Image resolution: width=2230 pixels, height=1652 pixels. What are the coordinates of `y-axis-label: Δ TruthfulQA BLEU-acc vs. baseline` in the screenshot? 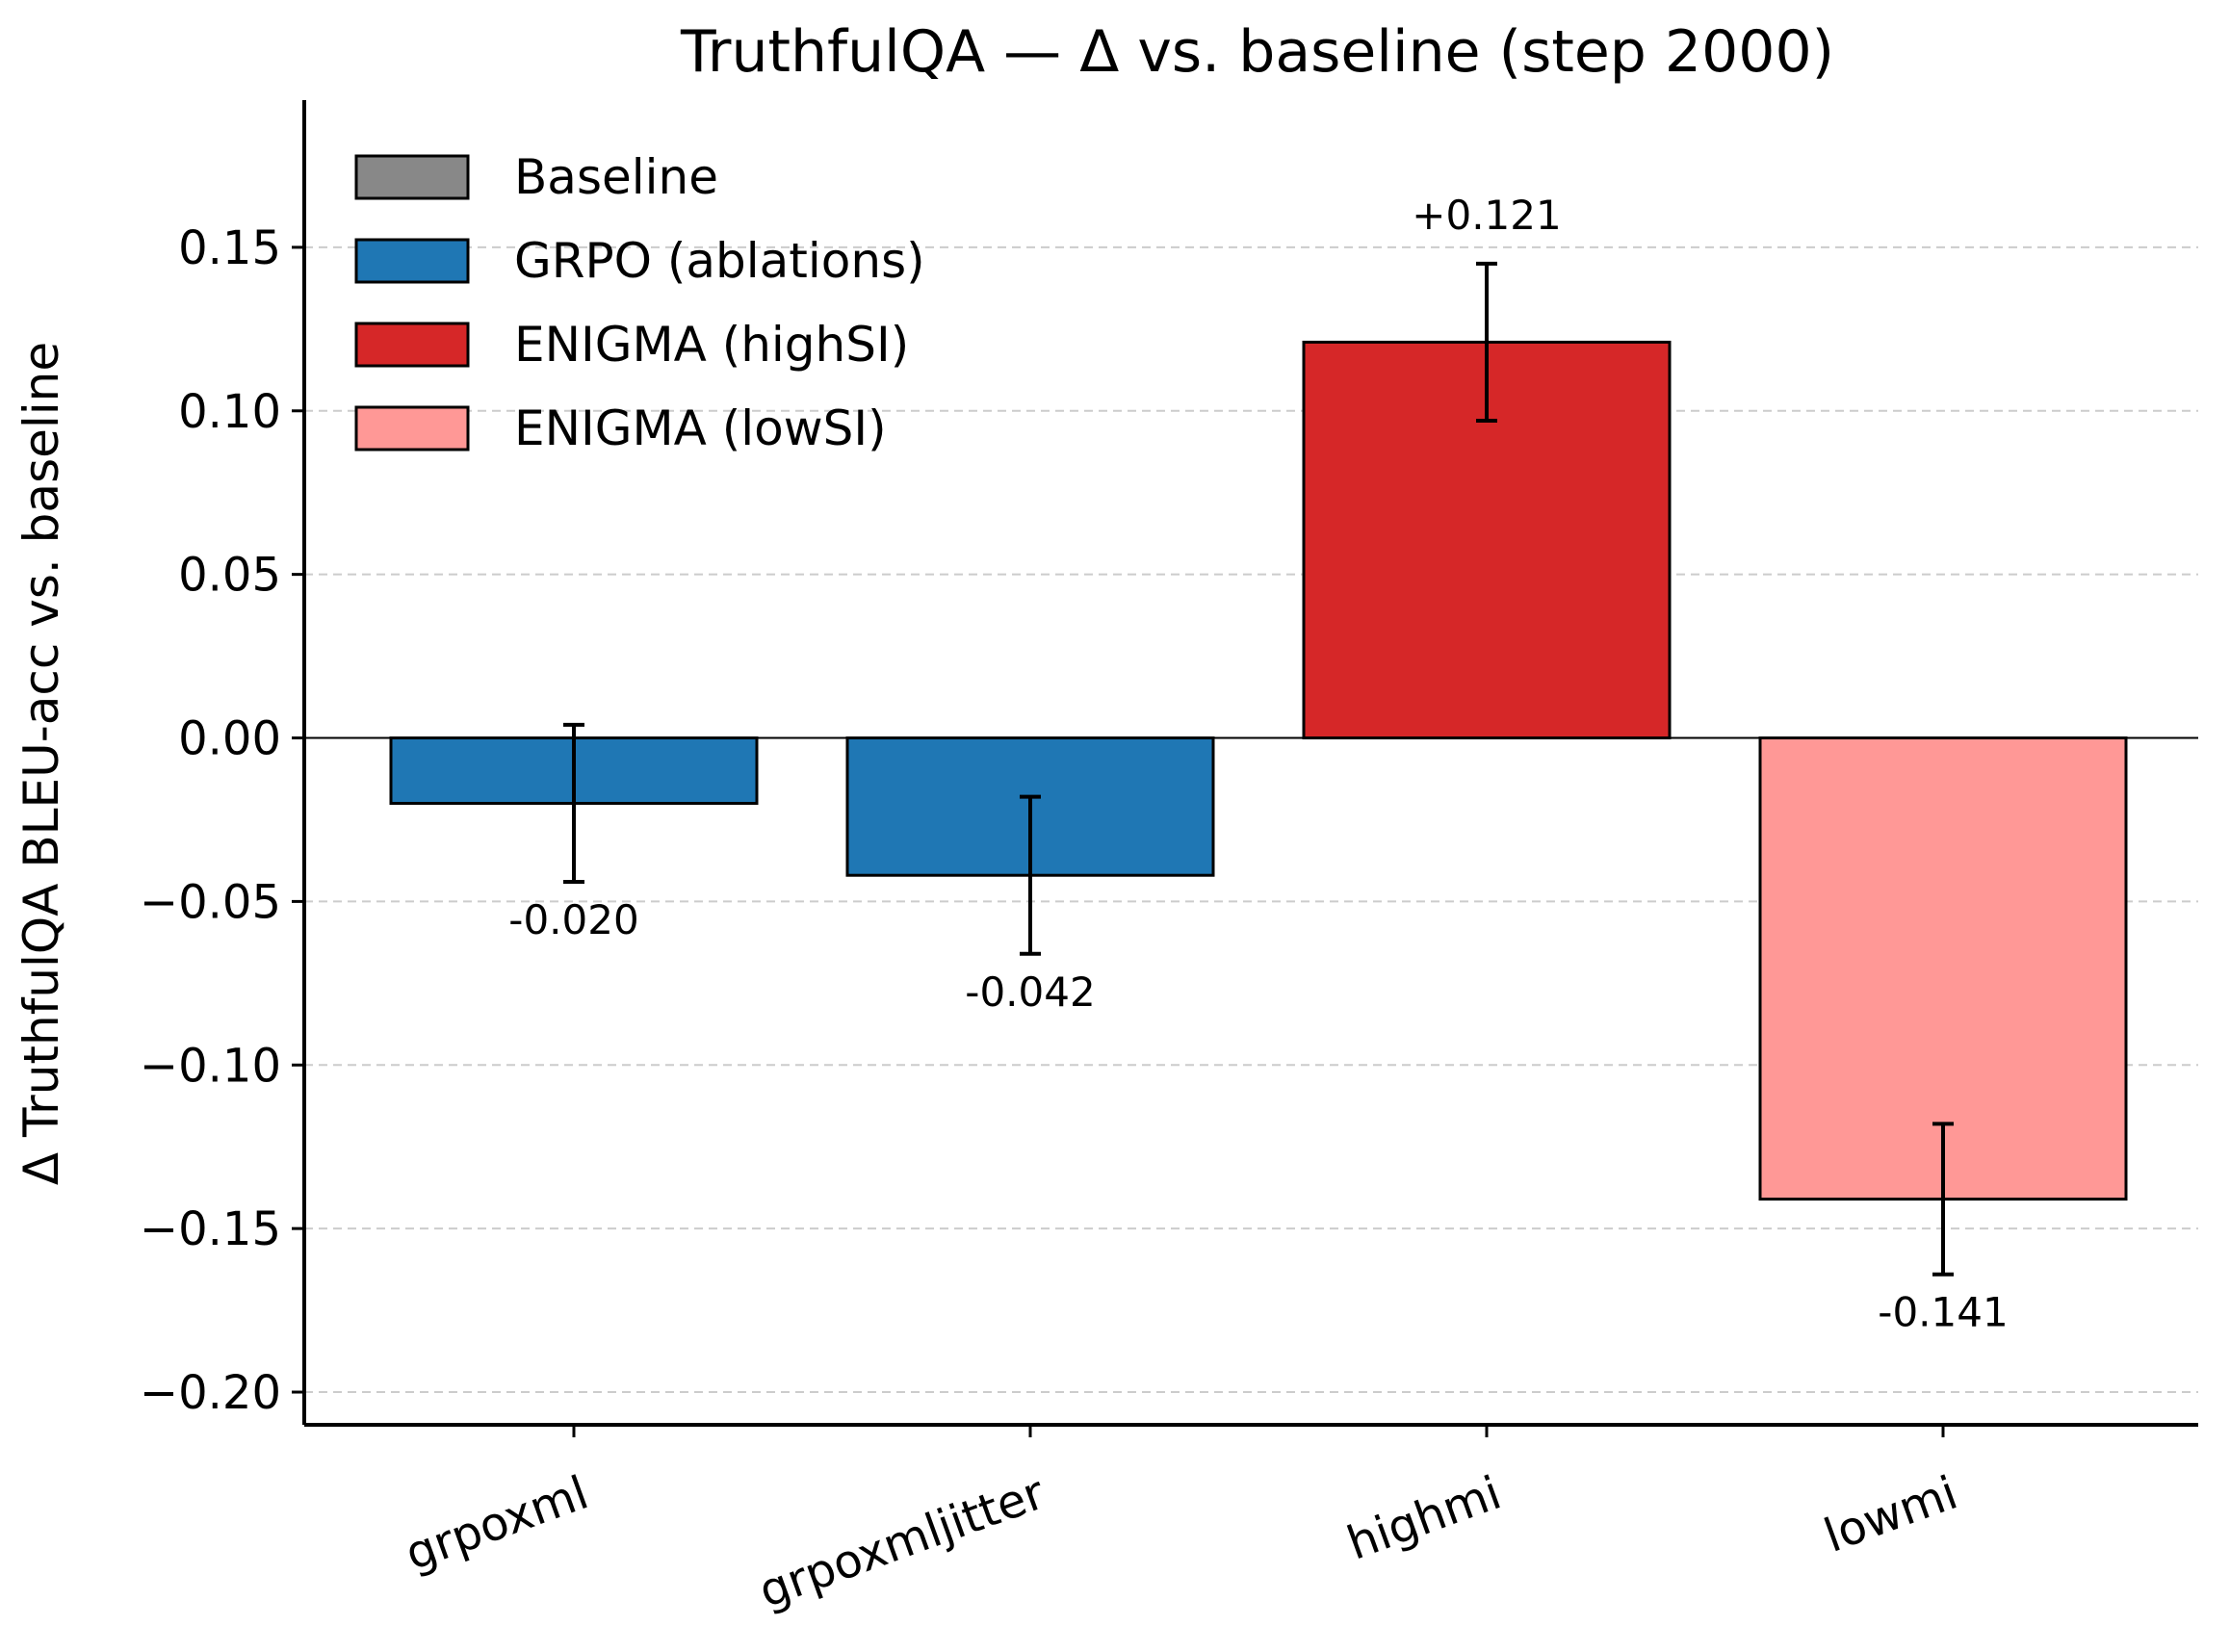 It's located at (41, 763).